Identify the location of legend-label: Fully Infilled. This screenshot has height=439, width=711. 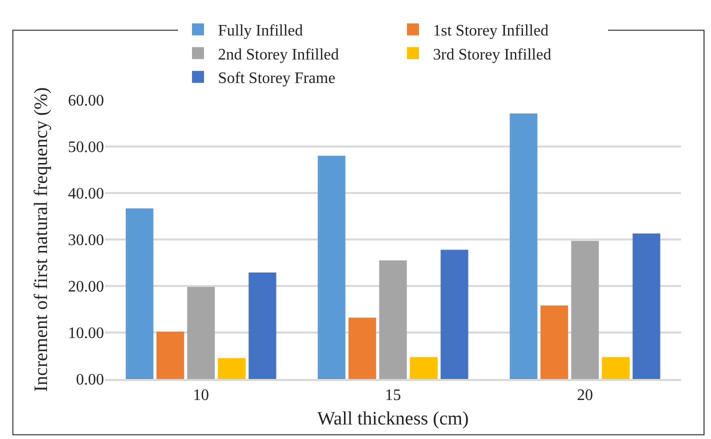
(260, 31).